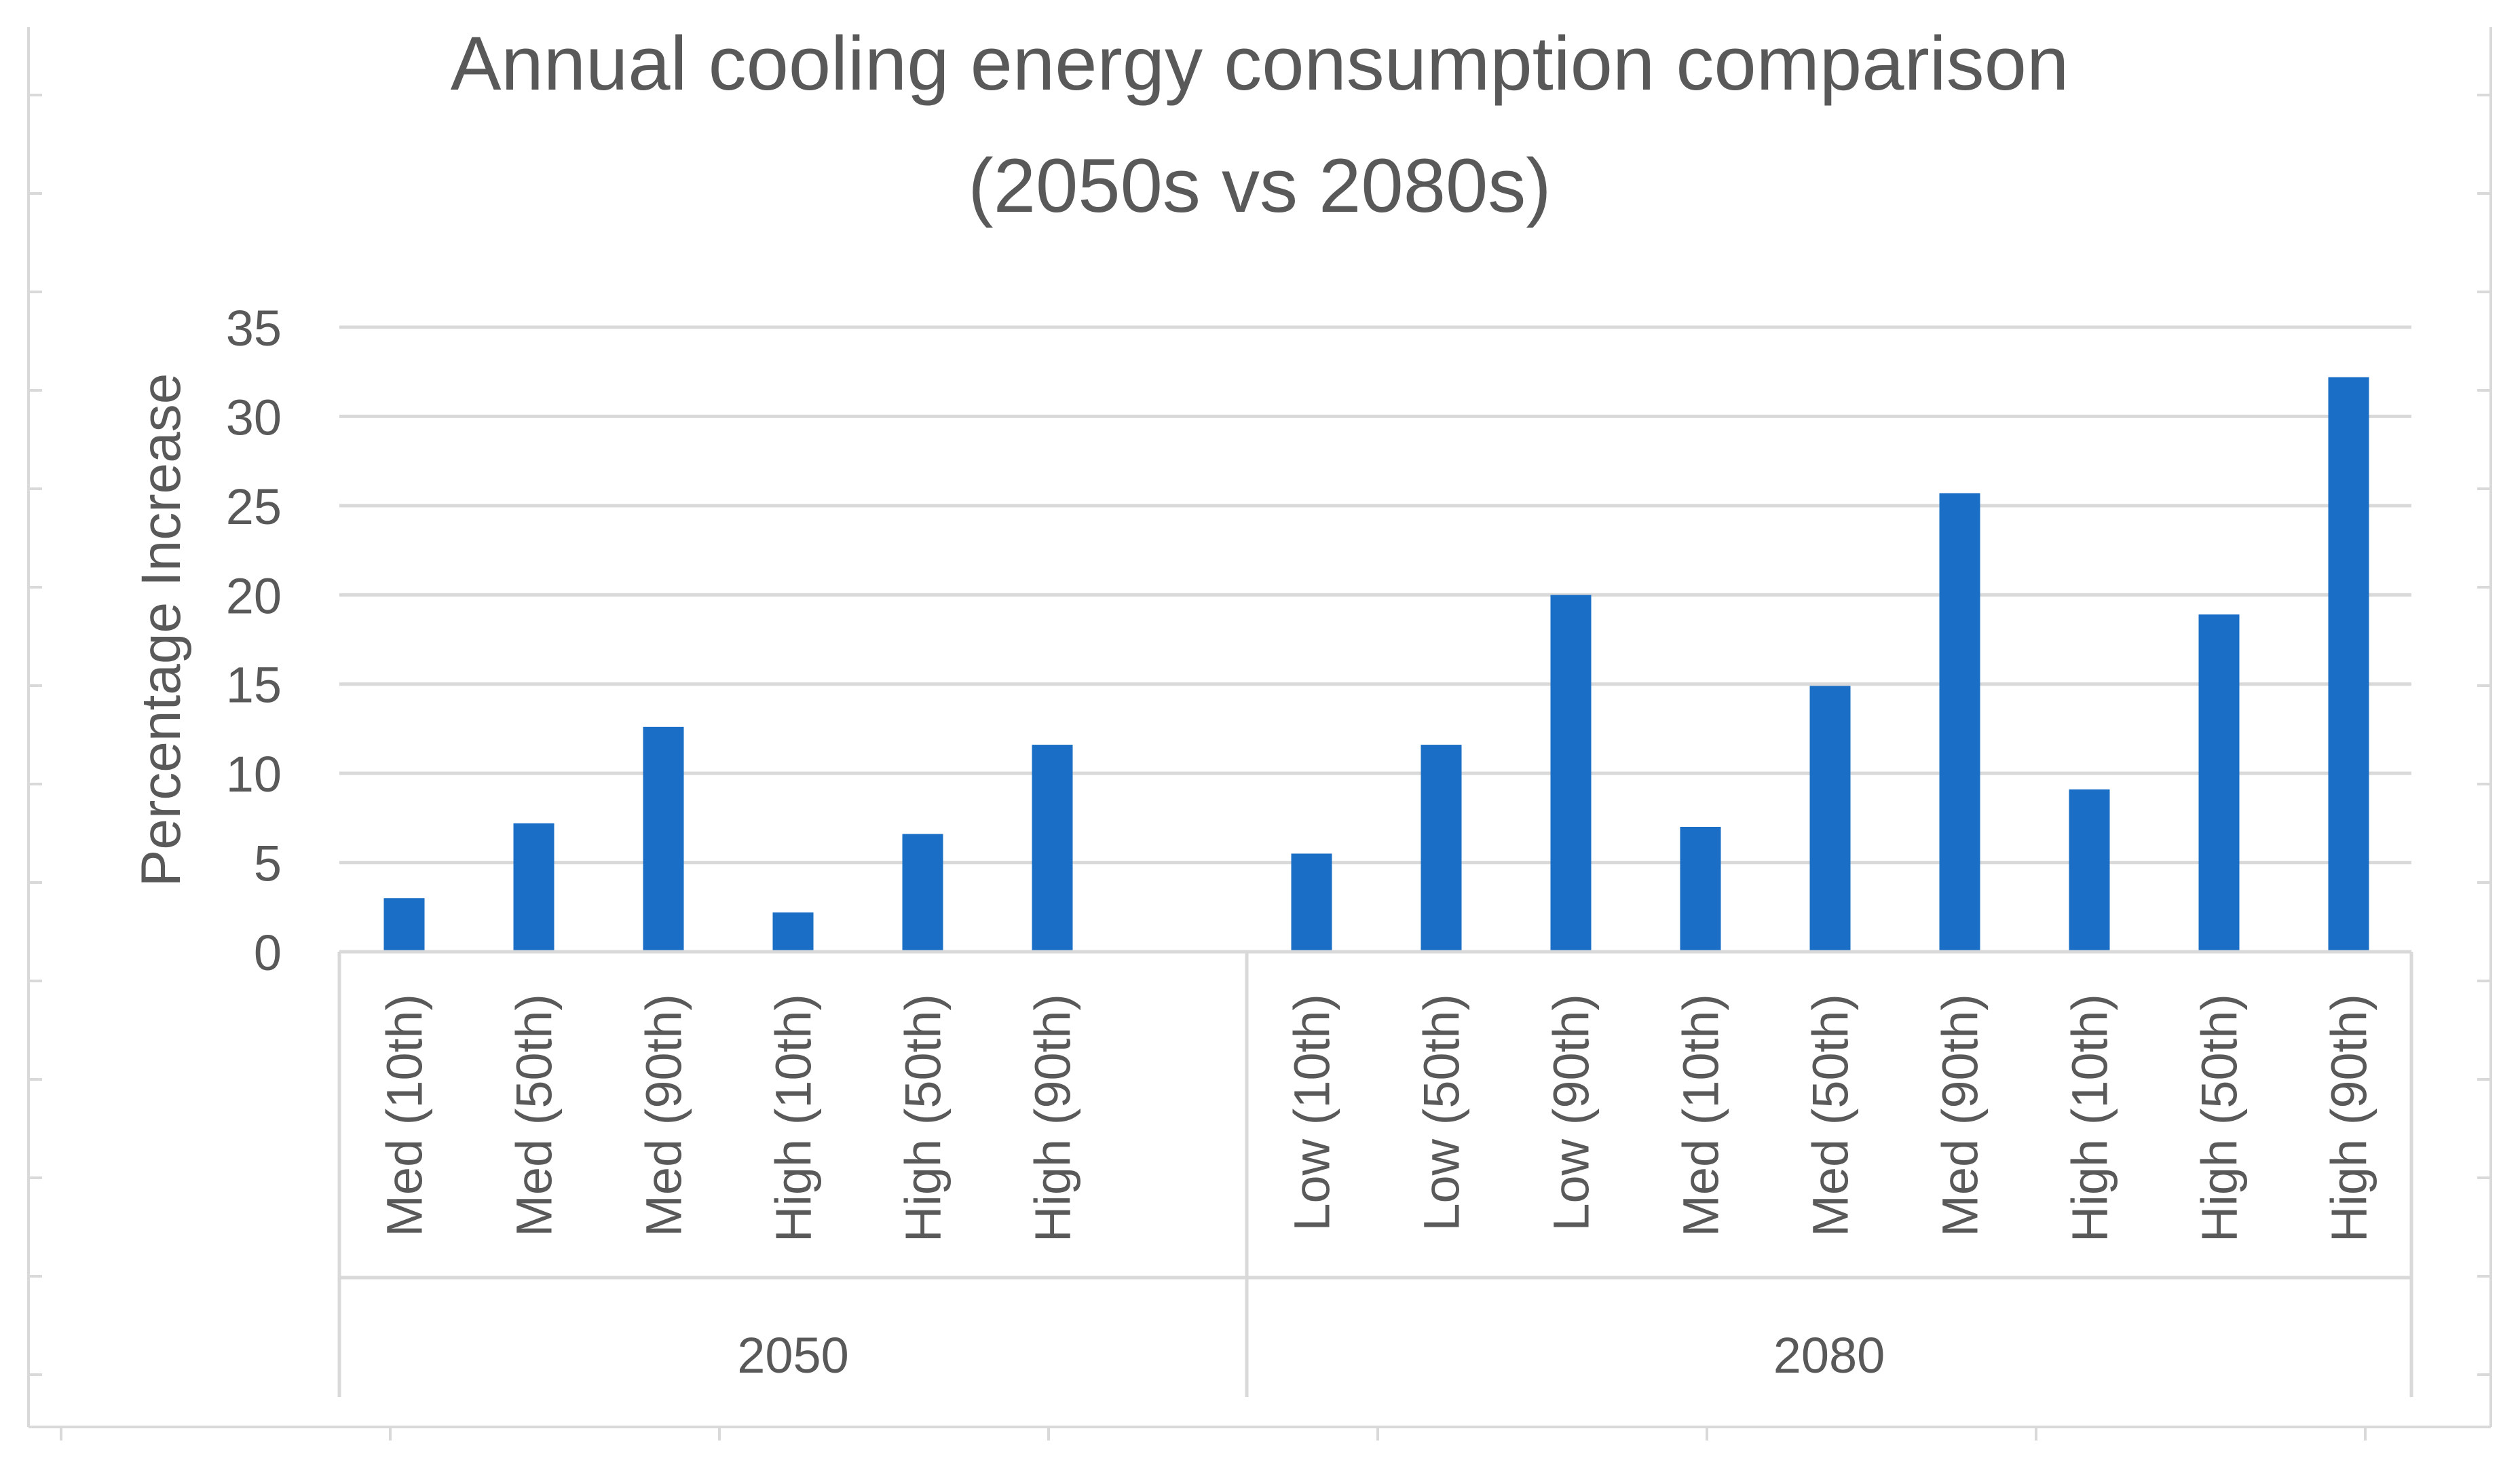 The image size is (2520, 1467). Describe the element at coordinates (254, 596) in the screenshot. I see `y-tick-label: 20` at that location.